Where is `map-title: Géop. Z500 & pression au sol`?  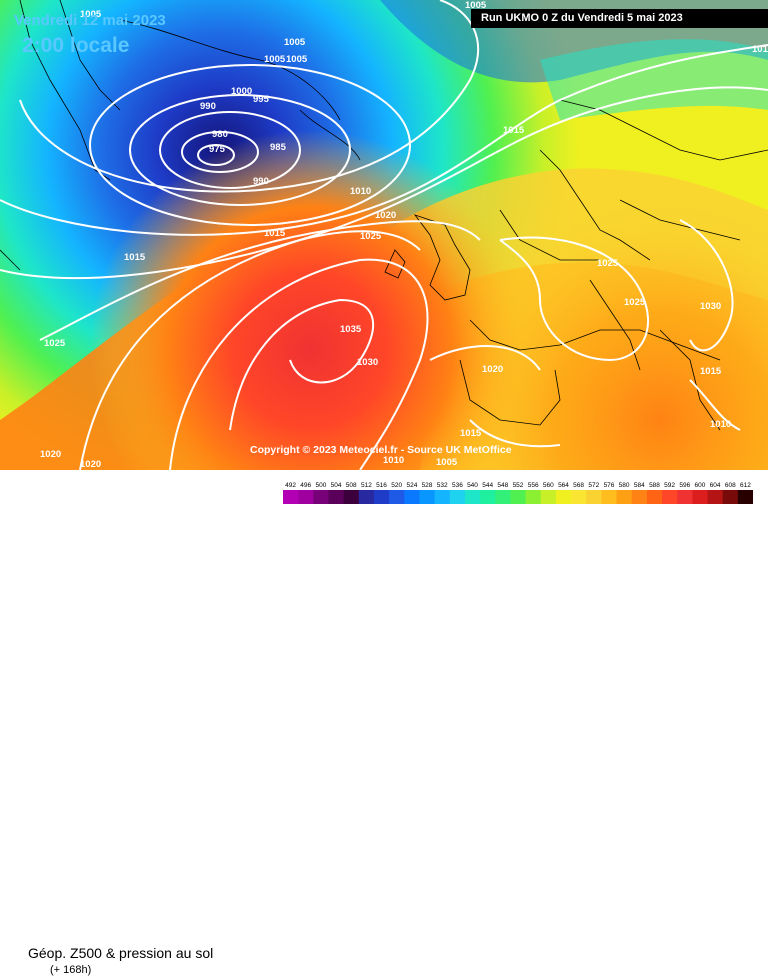
map-title: Géop. Z500 & pression au sol is located at coordinates (121, 953).